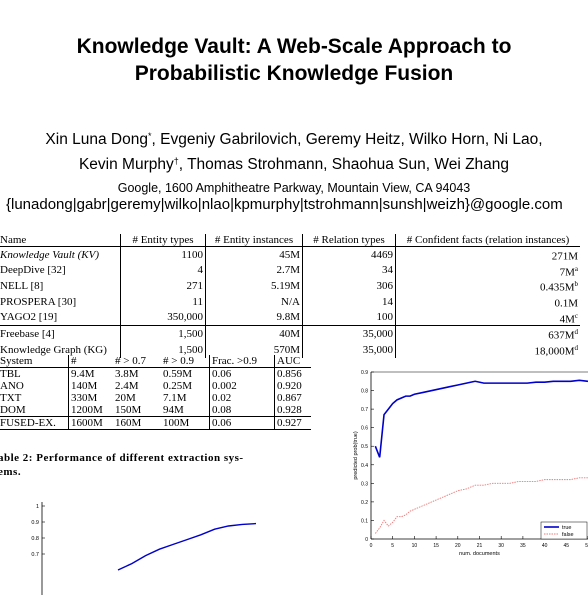  What do you see at coordinates (349, 301) in the screenshot?
I see `table-cell: 14` at bounding box center [349, 301].